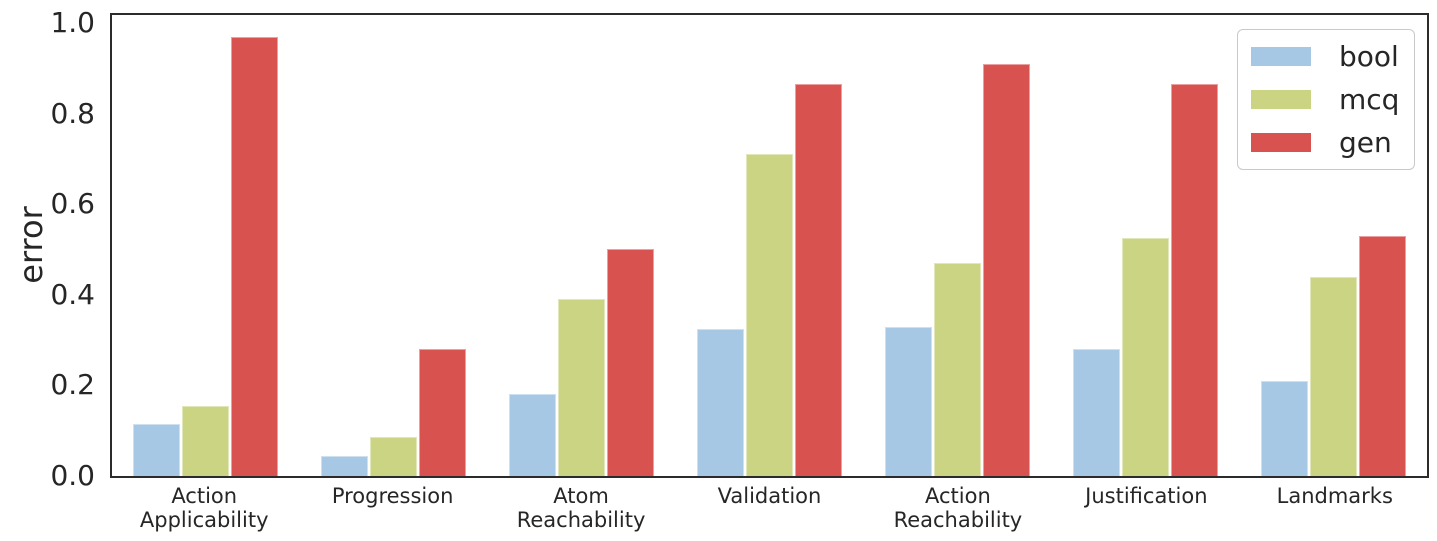 This screenshot has height=541, width=1437. I want to click on y-tick-label: 0.2, so click(72, 385).